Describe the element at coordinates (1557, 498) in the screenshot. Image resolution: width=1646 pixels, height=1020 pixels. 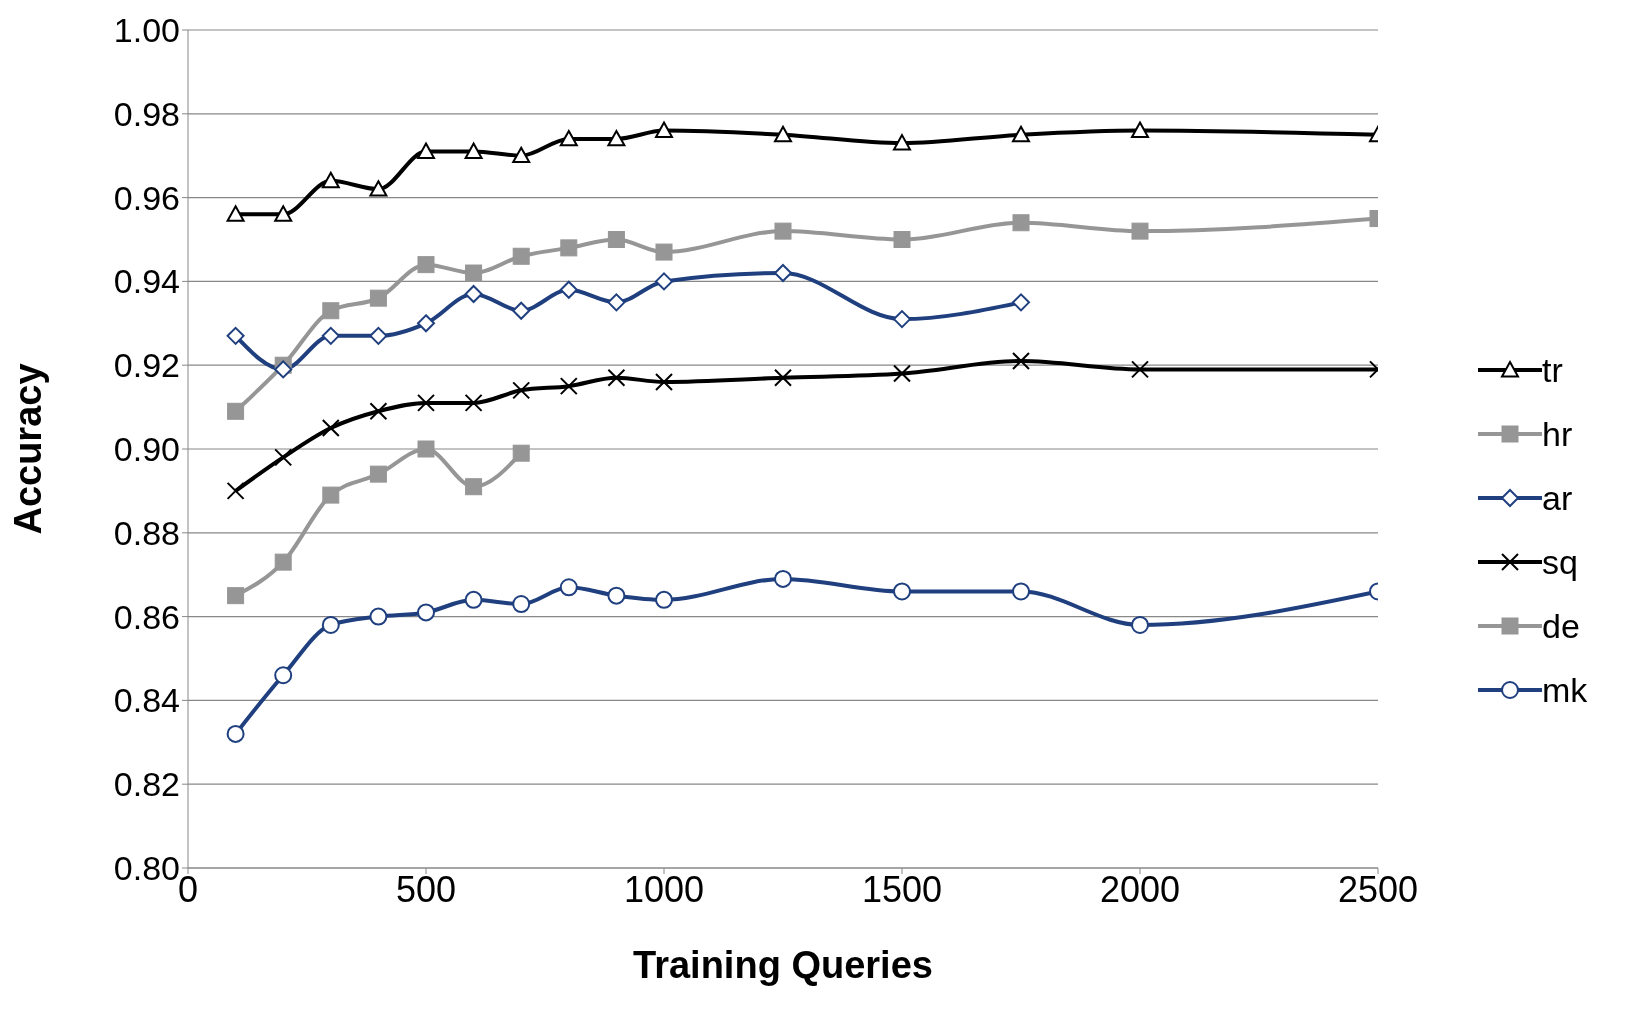
I see `legend-label: ar` at that location.